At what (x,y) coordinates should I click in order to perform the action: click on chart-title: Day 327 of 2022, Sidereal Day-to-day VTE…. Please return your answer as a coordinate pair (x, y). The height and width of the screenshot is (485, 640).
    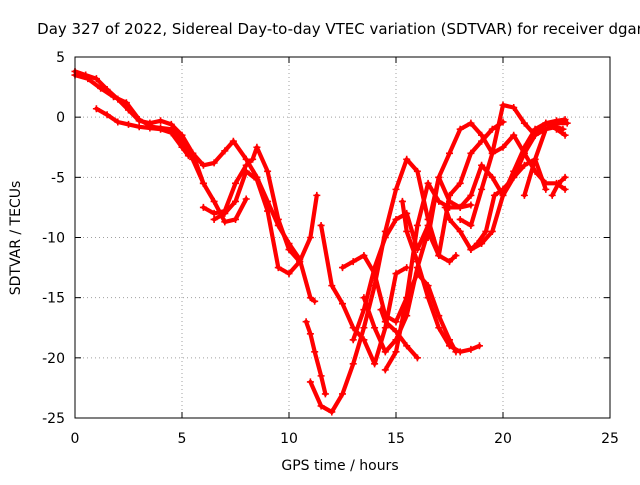
    Looking at the image, I should click on (338, 29).